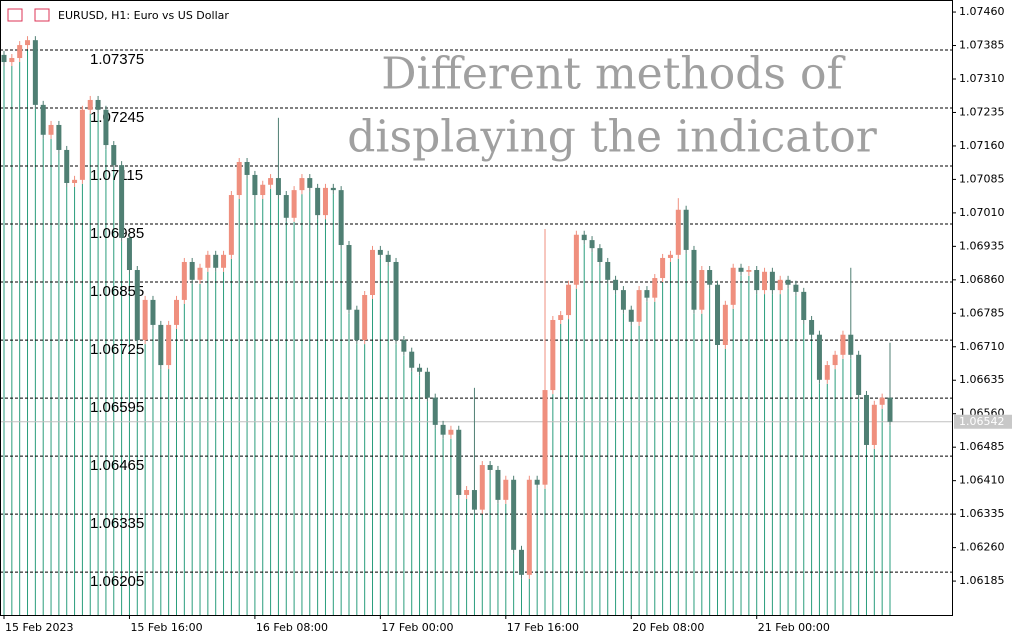 The height and width of the screenshot is (640, 1024). Describe the element at coordinates (613, 74) in the screenshot. I see `annotation: Different methods of` at that location.